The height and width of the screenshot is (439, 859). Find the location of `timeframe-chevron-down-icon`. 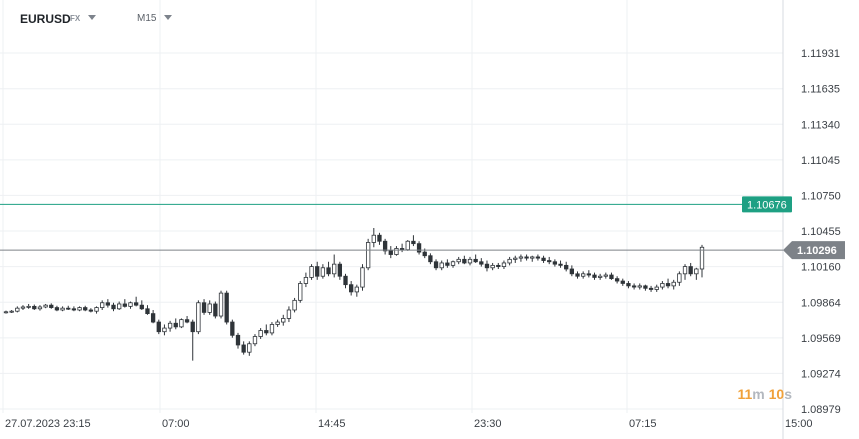

timeframe-chevron-down-icon is located at coordinates (168, 17).